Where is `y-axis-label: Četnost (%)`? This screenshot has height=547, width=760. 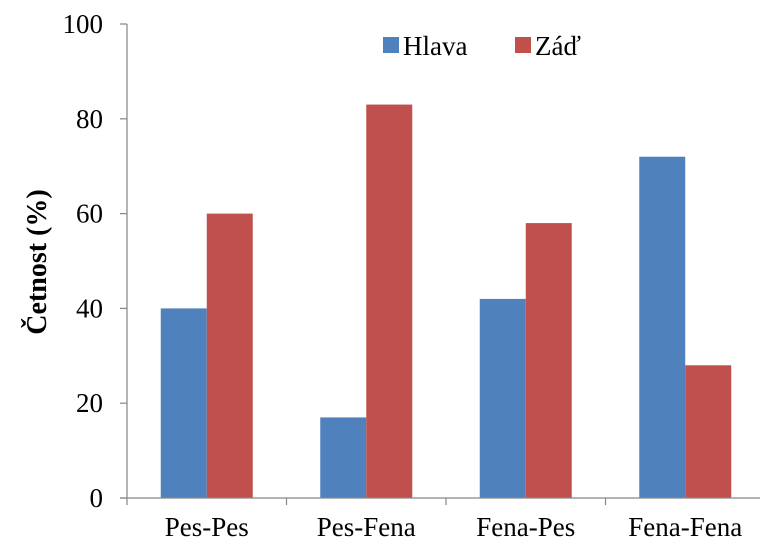
y-axis-label: Četnost (%) is located at coordinates (37, 261).